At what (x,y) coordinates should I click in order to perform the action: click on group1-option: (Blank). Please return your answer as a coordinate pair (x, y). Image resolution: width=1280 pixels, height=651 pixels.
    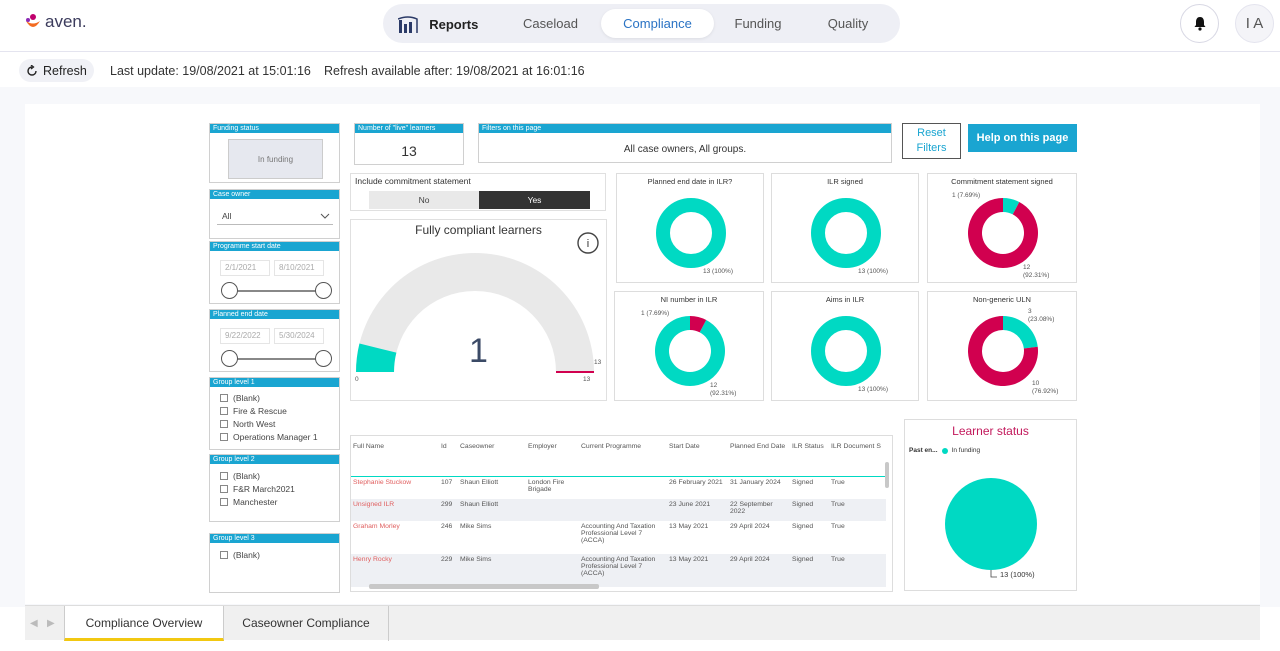
    Looking at the image, I should click on (269, 397).